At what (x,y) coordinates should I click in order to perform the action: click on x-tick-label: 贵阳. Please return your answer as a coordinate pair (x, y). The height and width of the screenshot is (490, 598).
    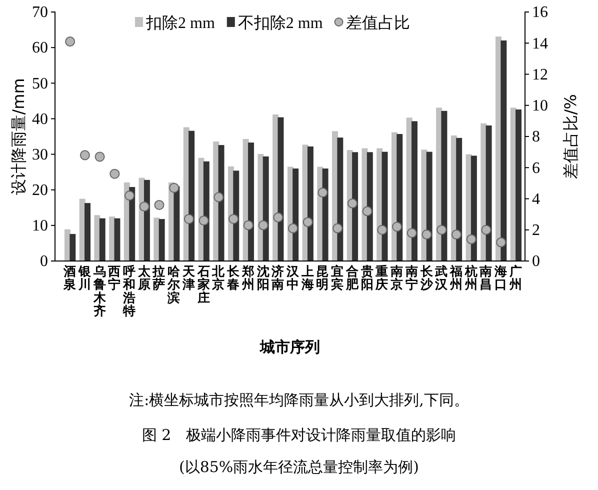
    Looking at the image, I should click on (367, 278).